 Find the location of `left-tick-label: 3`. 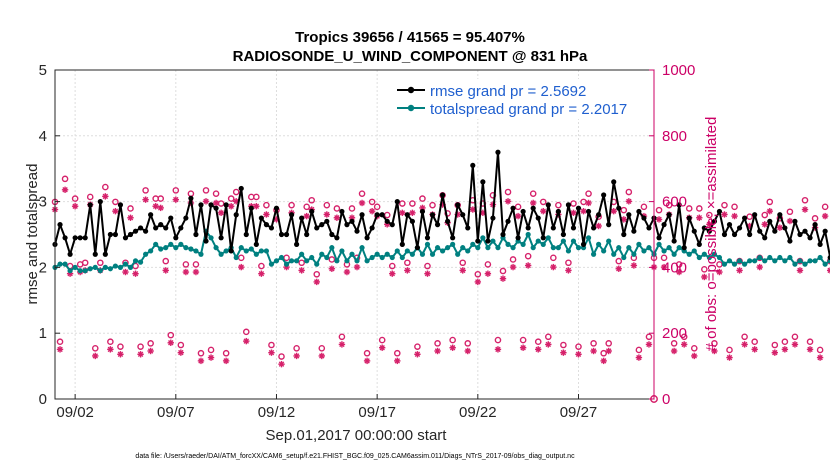

left-tick-label: 3 is located at coordinates (43, 202).